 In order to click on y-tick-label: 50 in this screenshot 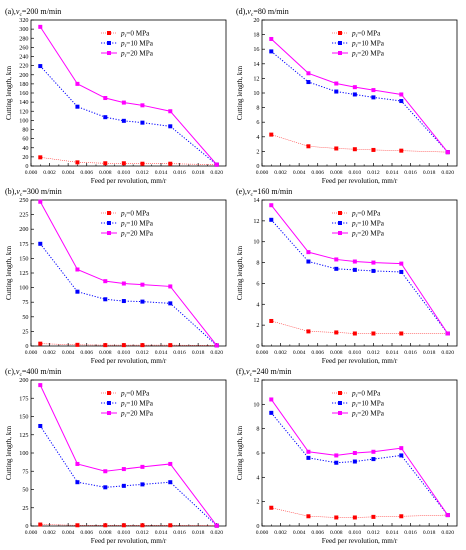, I will do `click(25, 317)`.